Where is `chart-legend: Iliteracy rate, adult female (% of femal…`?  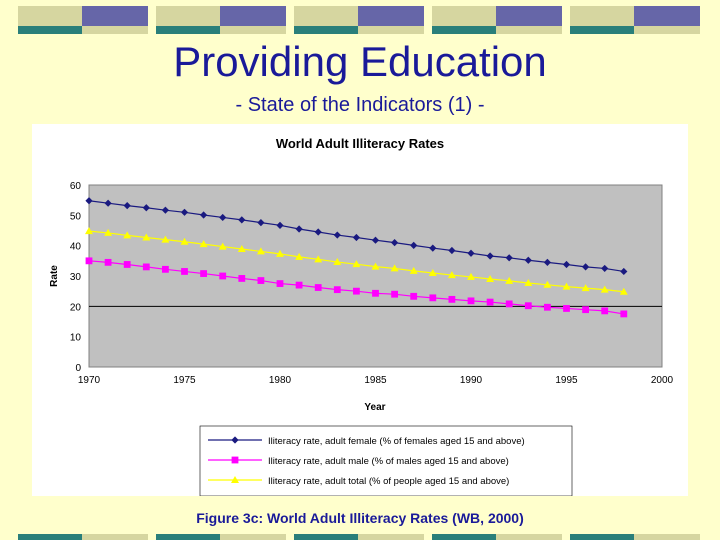
chart-legend: Iliteracy rate, adult female (% of femal… is located at coordinates (366, 461).